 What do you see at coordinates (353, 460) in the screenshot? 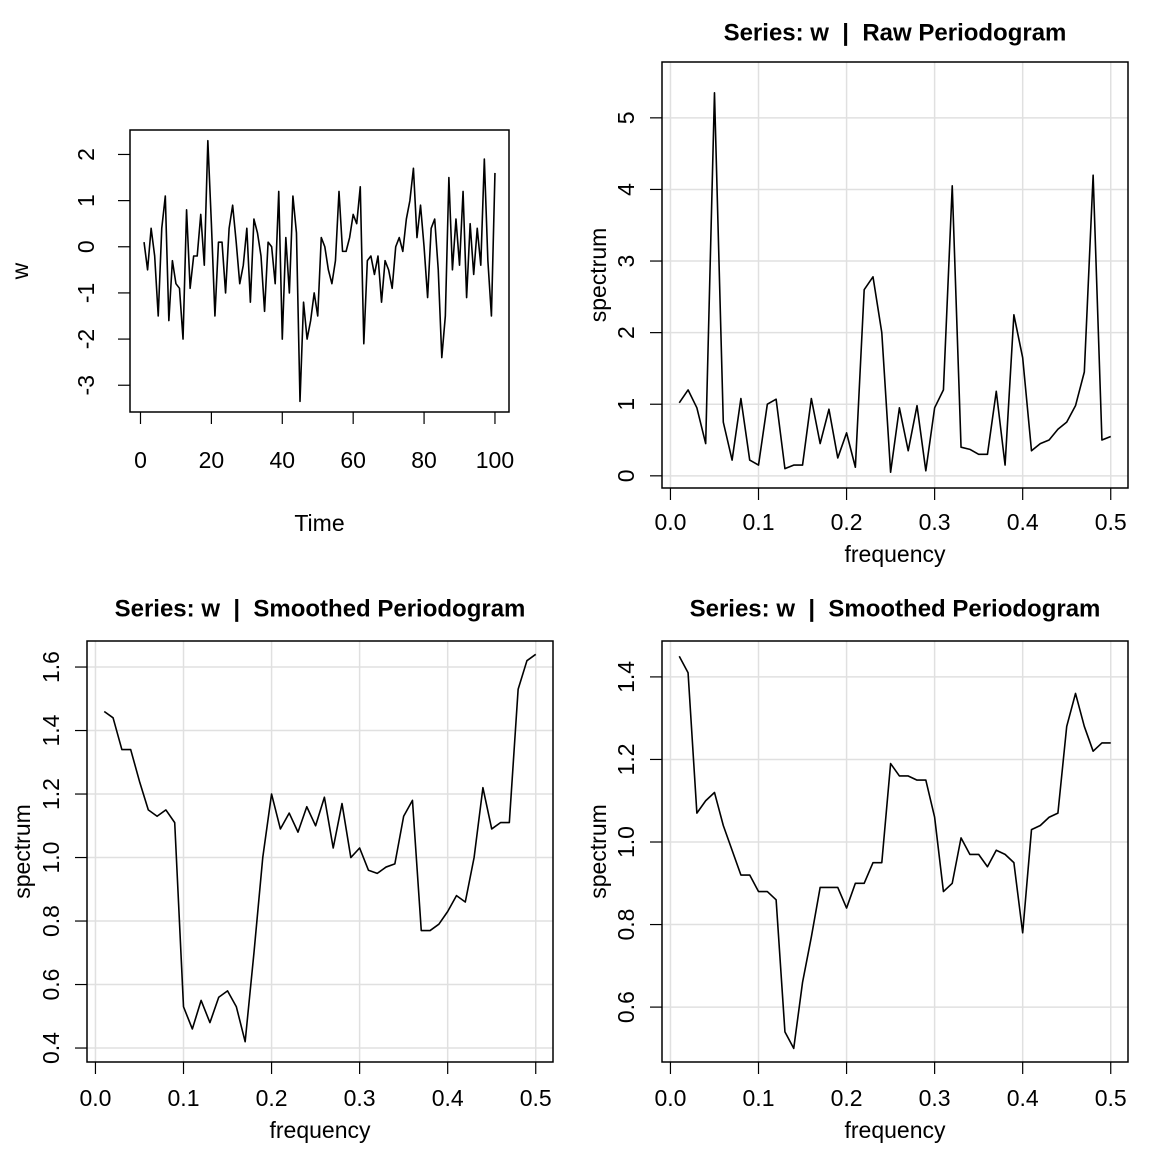
I see `x-tick-label: 60` at bounding box center [353, 460].